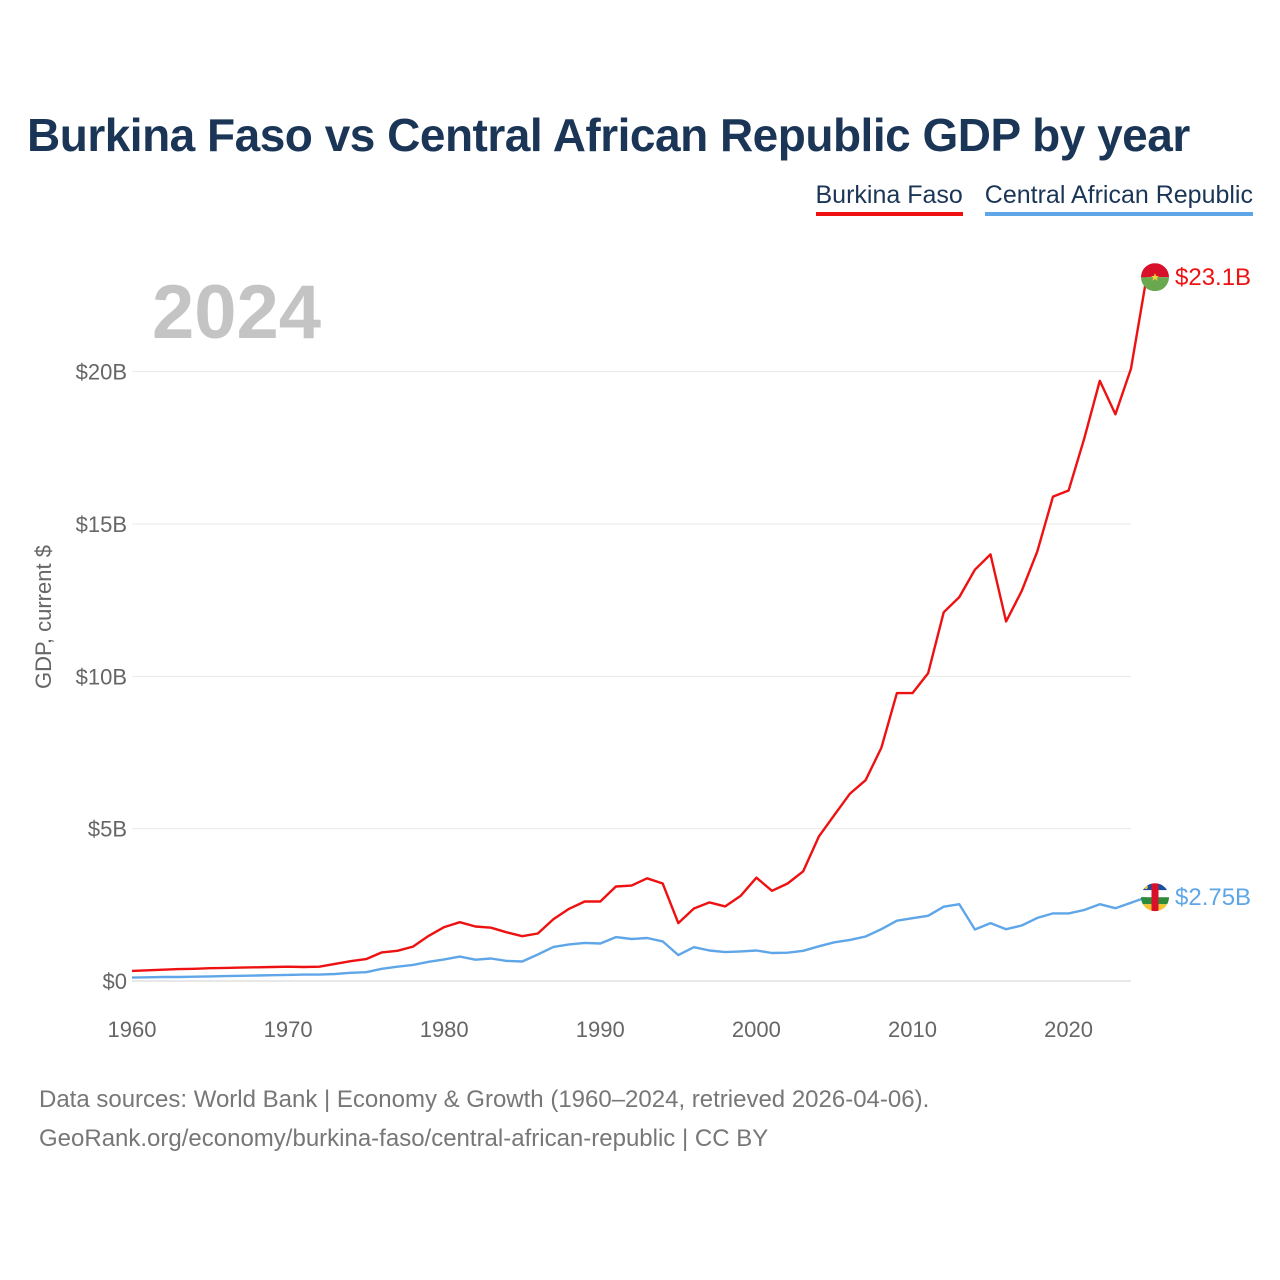 The width and height of the screenshot is (1280, 1280). I want to click on y-tick-label: $0, so click(115, 981).